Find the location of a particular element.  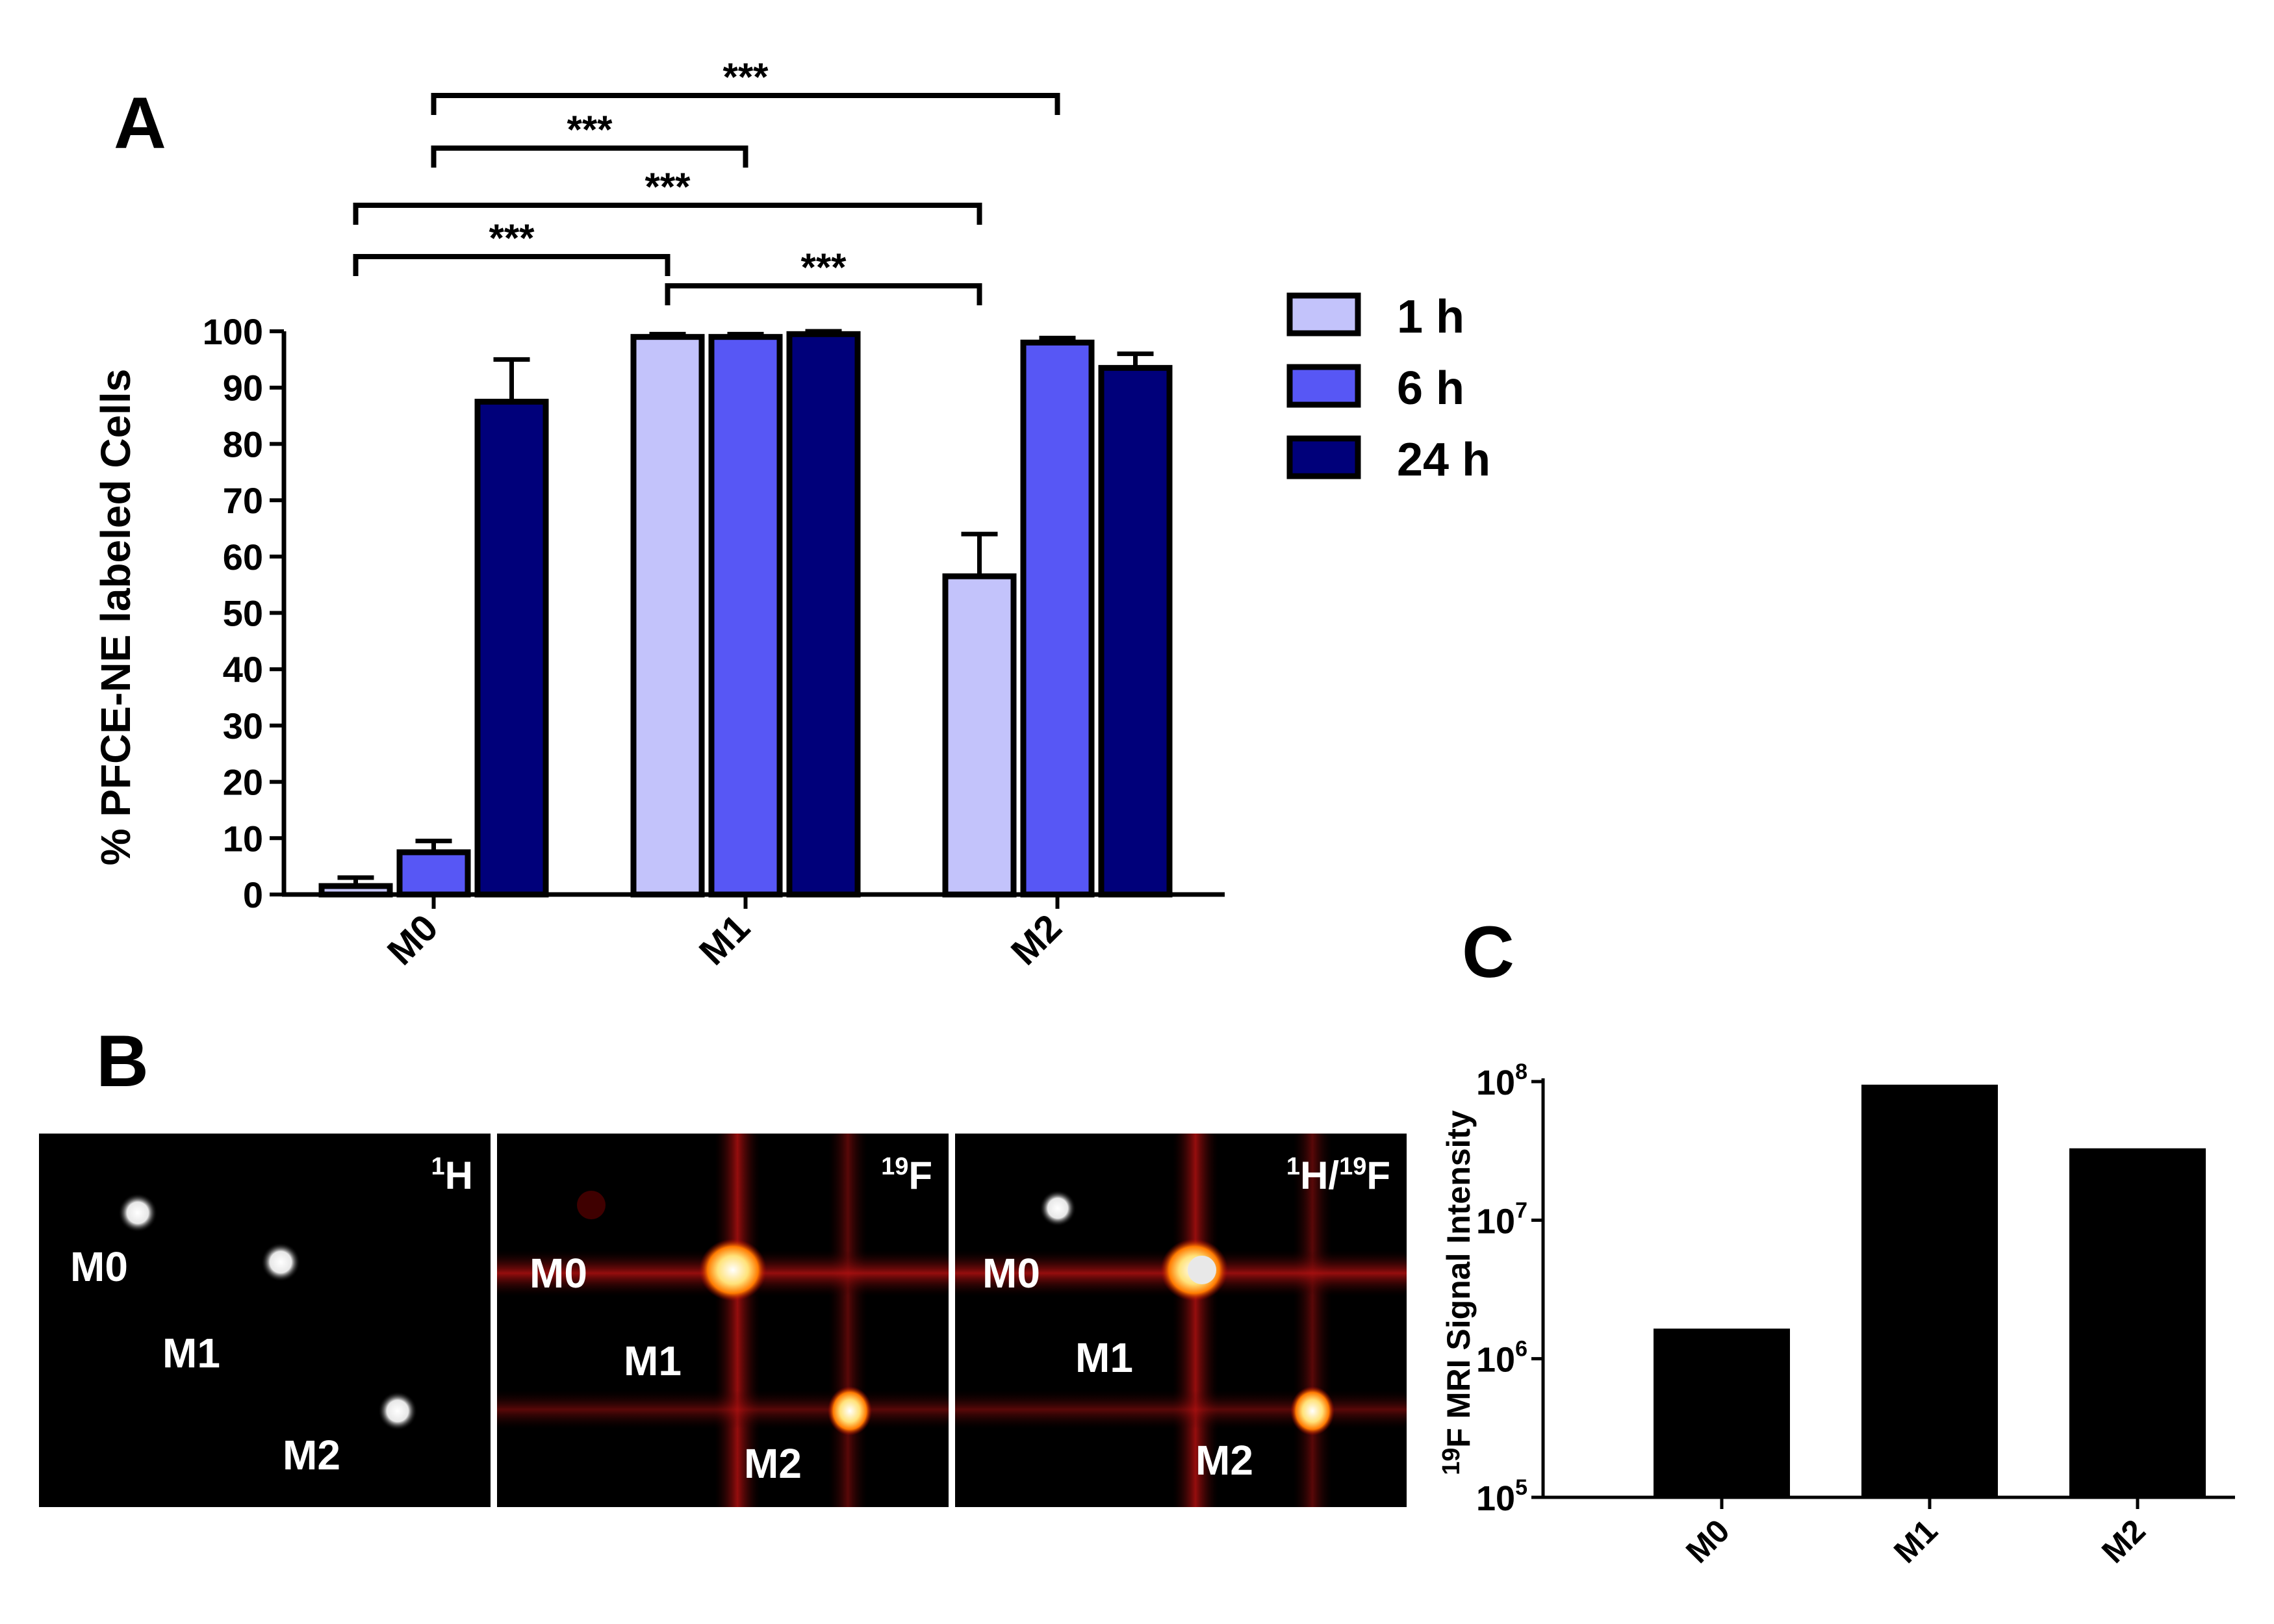

image-1h-label-m1: M1 is located at coordinates (191, 1353).